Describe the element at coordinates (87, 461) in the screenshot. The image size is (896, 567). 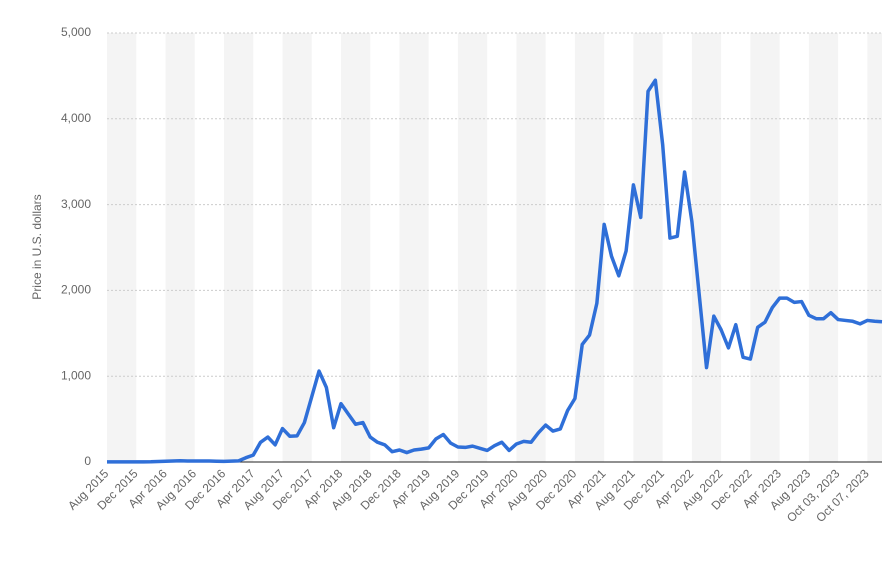
I see `y-tick-label: 0` at that location.